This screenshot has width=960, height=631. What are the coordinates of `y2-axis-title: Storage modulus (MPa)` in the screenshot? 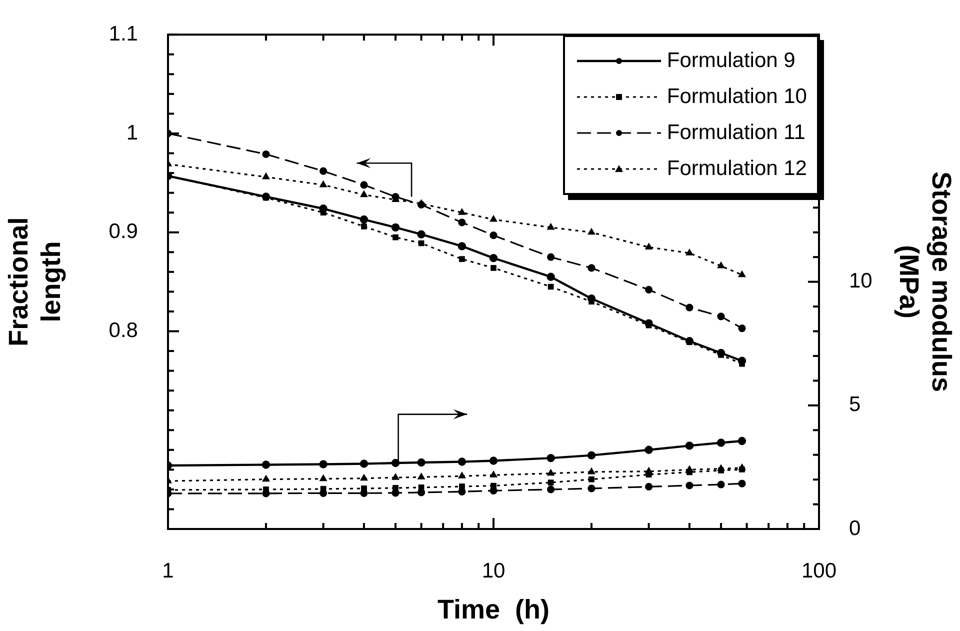 It's located at (925, 282).